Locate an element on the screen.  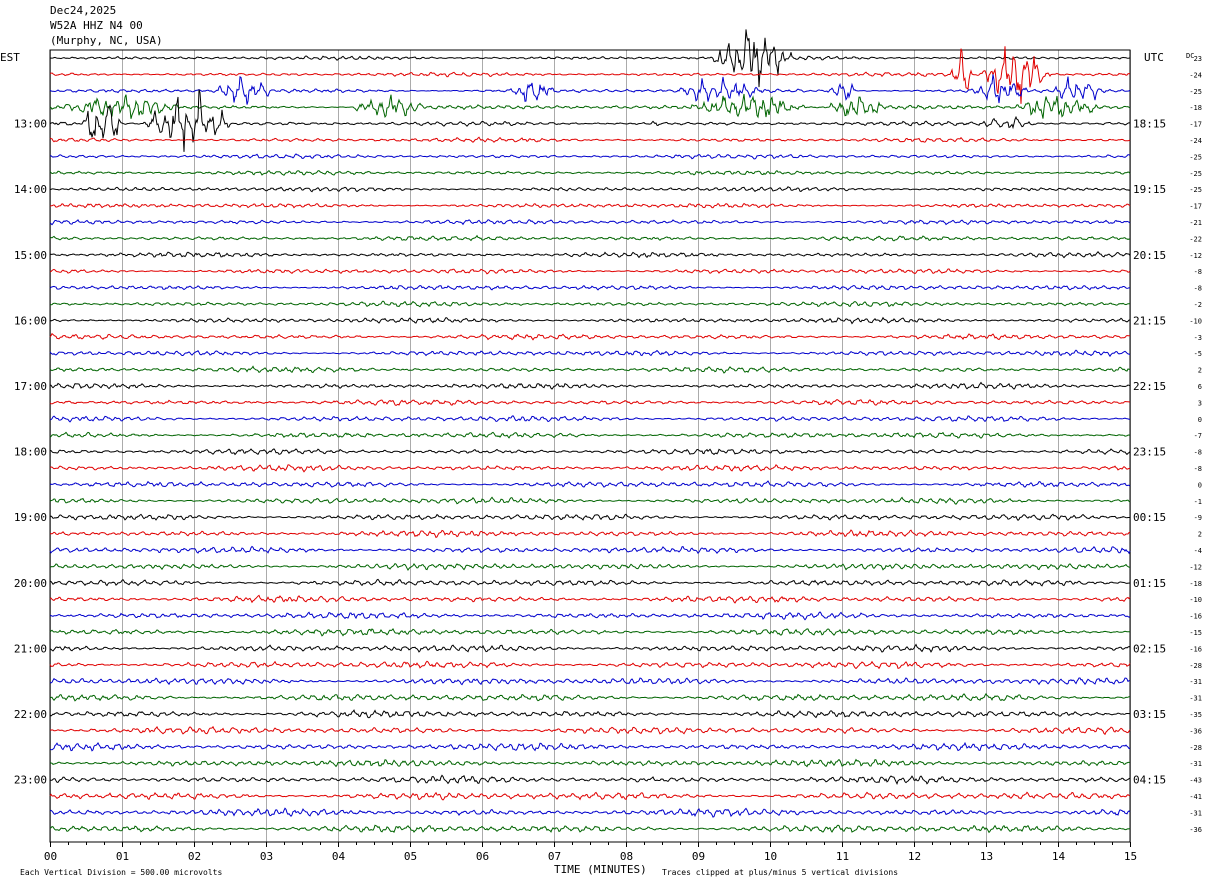
x-tick-label: 14 is located at coordinates (1059, 856).